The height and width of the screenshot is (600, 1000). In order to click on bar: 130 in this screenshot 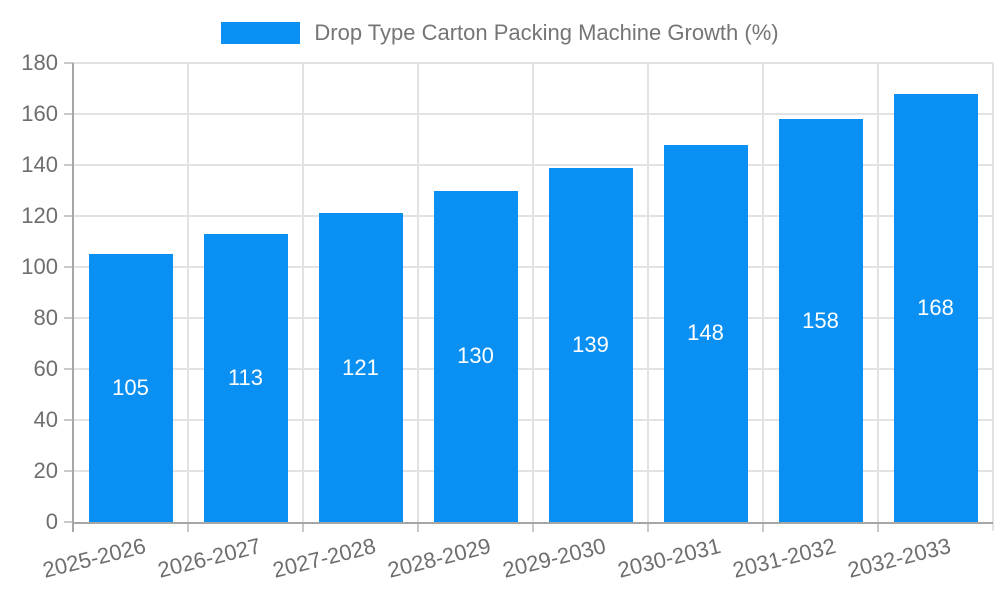, I will do `click(475, 356)`.